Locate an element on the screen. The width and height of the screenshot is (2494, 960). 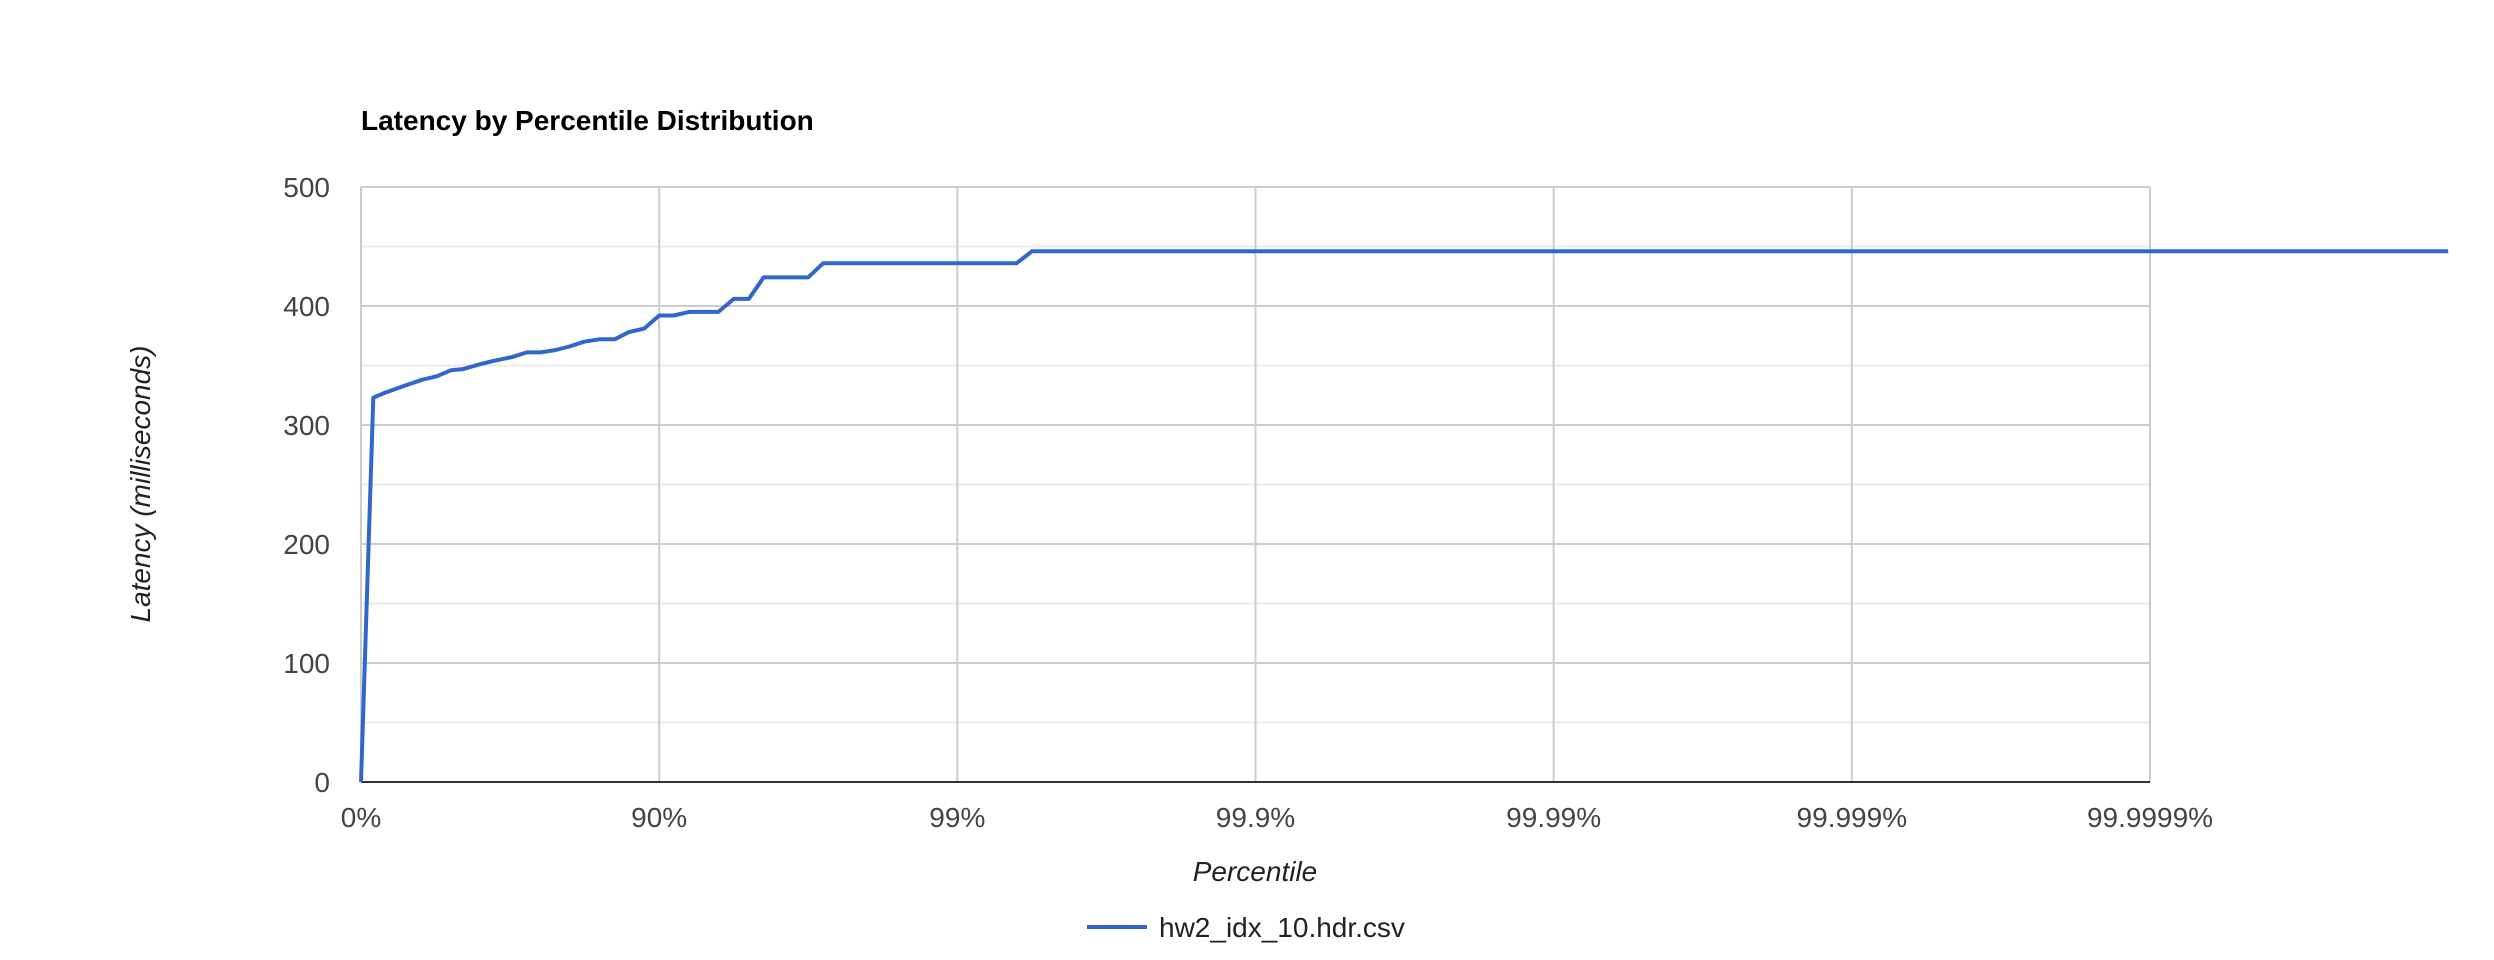
legend: hw2_idx_10.hdr.csv is located at coordinates (1246, 927).